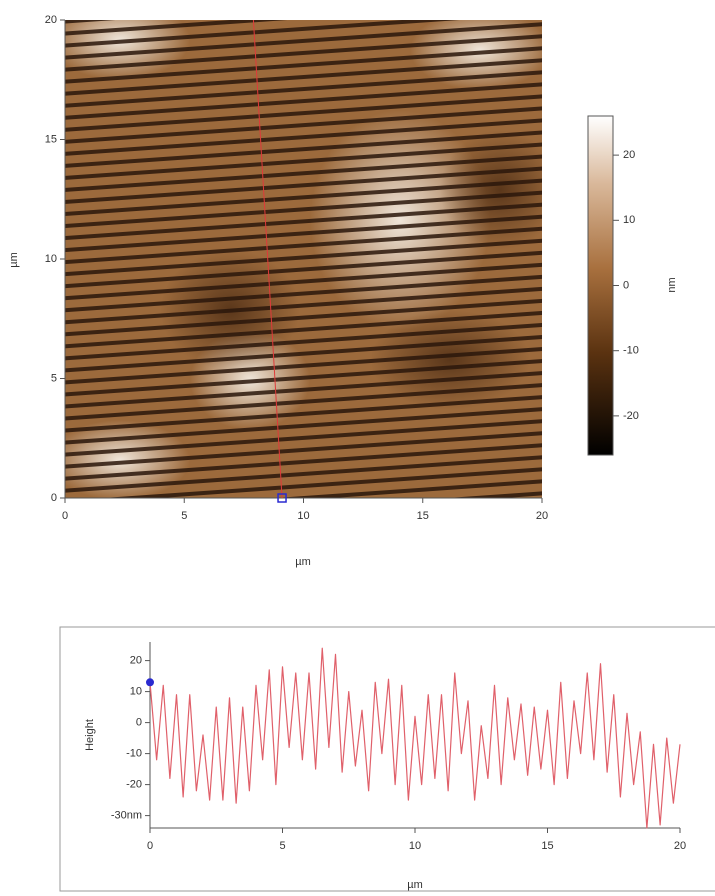  What do you see at coordinates (267, 259) in the screenshot?
I see `profile-line` at bounding box center [267, 259].